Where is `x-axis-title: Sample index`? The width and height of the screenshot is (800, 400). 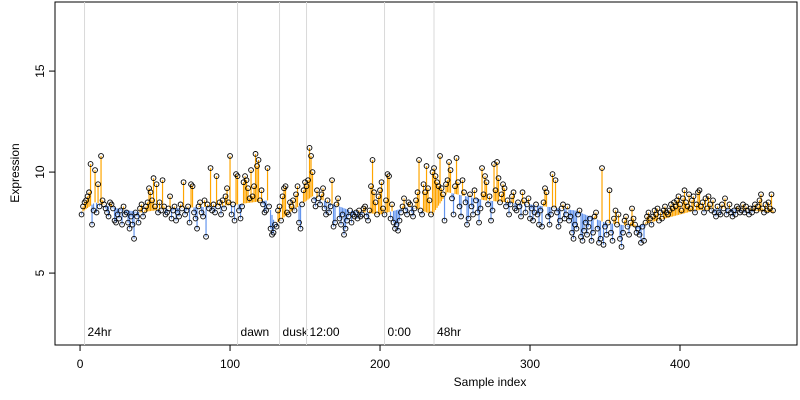 x-axis-title: Sample index is located at coordinates (490, 382).